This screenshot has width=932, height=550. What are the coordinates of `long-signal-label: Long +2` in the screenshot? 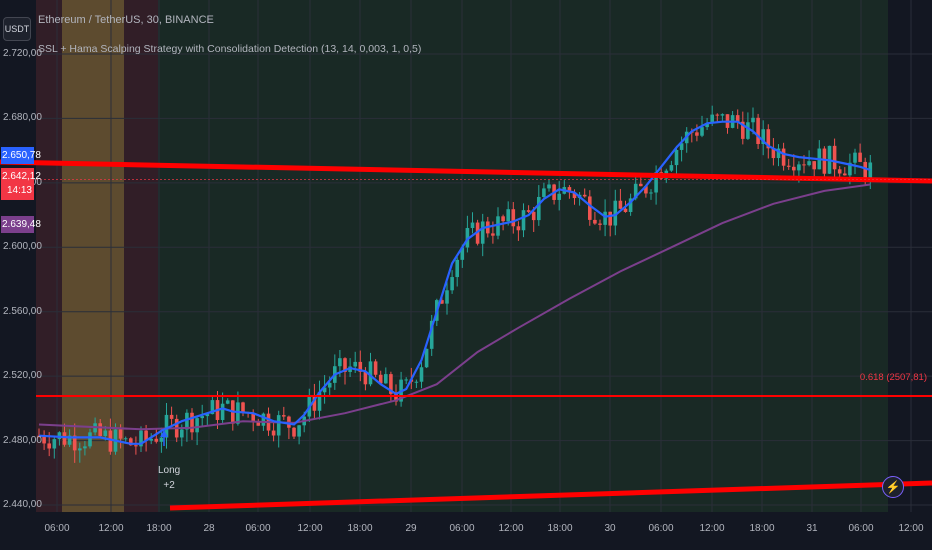 It's located at (169, 478).